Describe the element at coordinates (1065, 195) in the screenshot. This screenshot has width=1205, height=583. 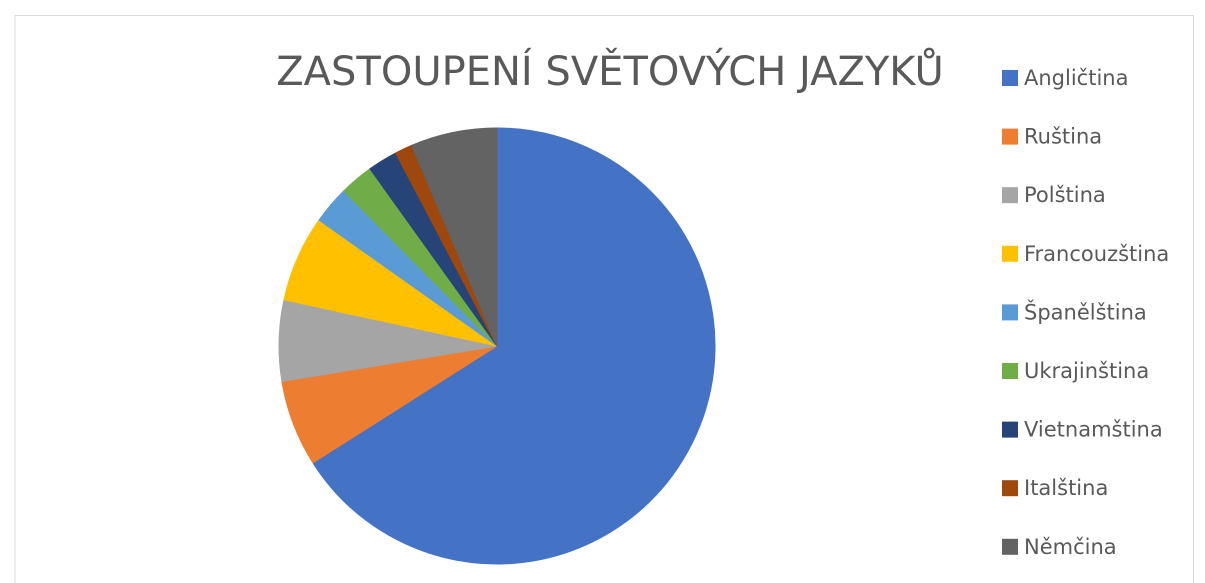
I see `legend-label: Polština` at that location.